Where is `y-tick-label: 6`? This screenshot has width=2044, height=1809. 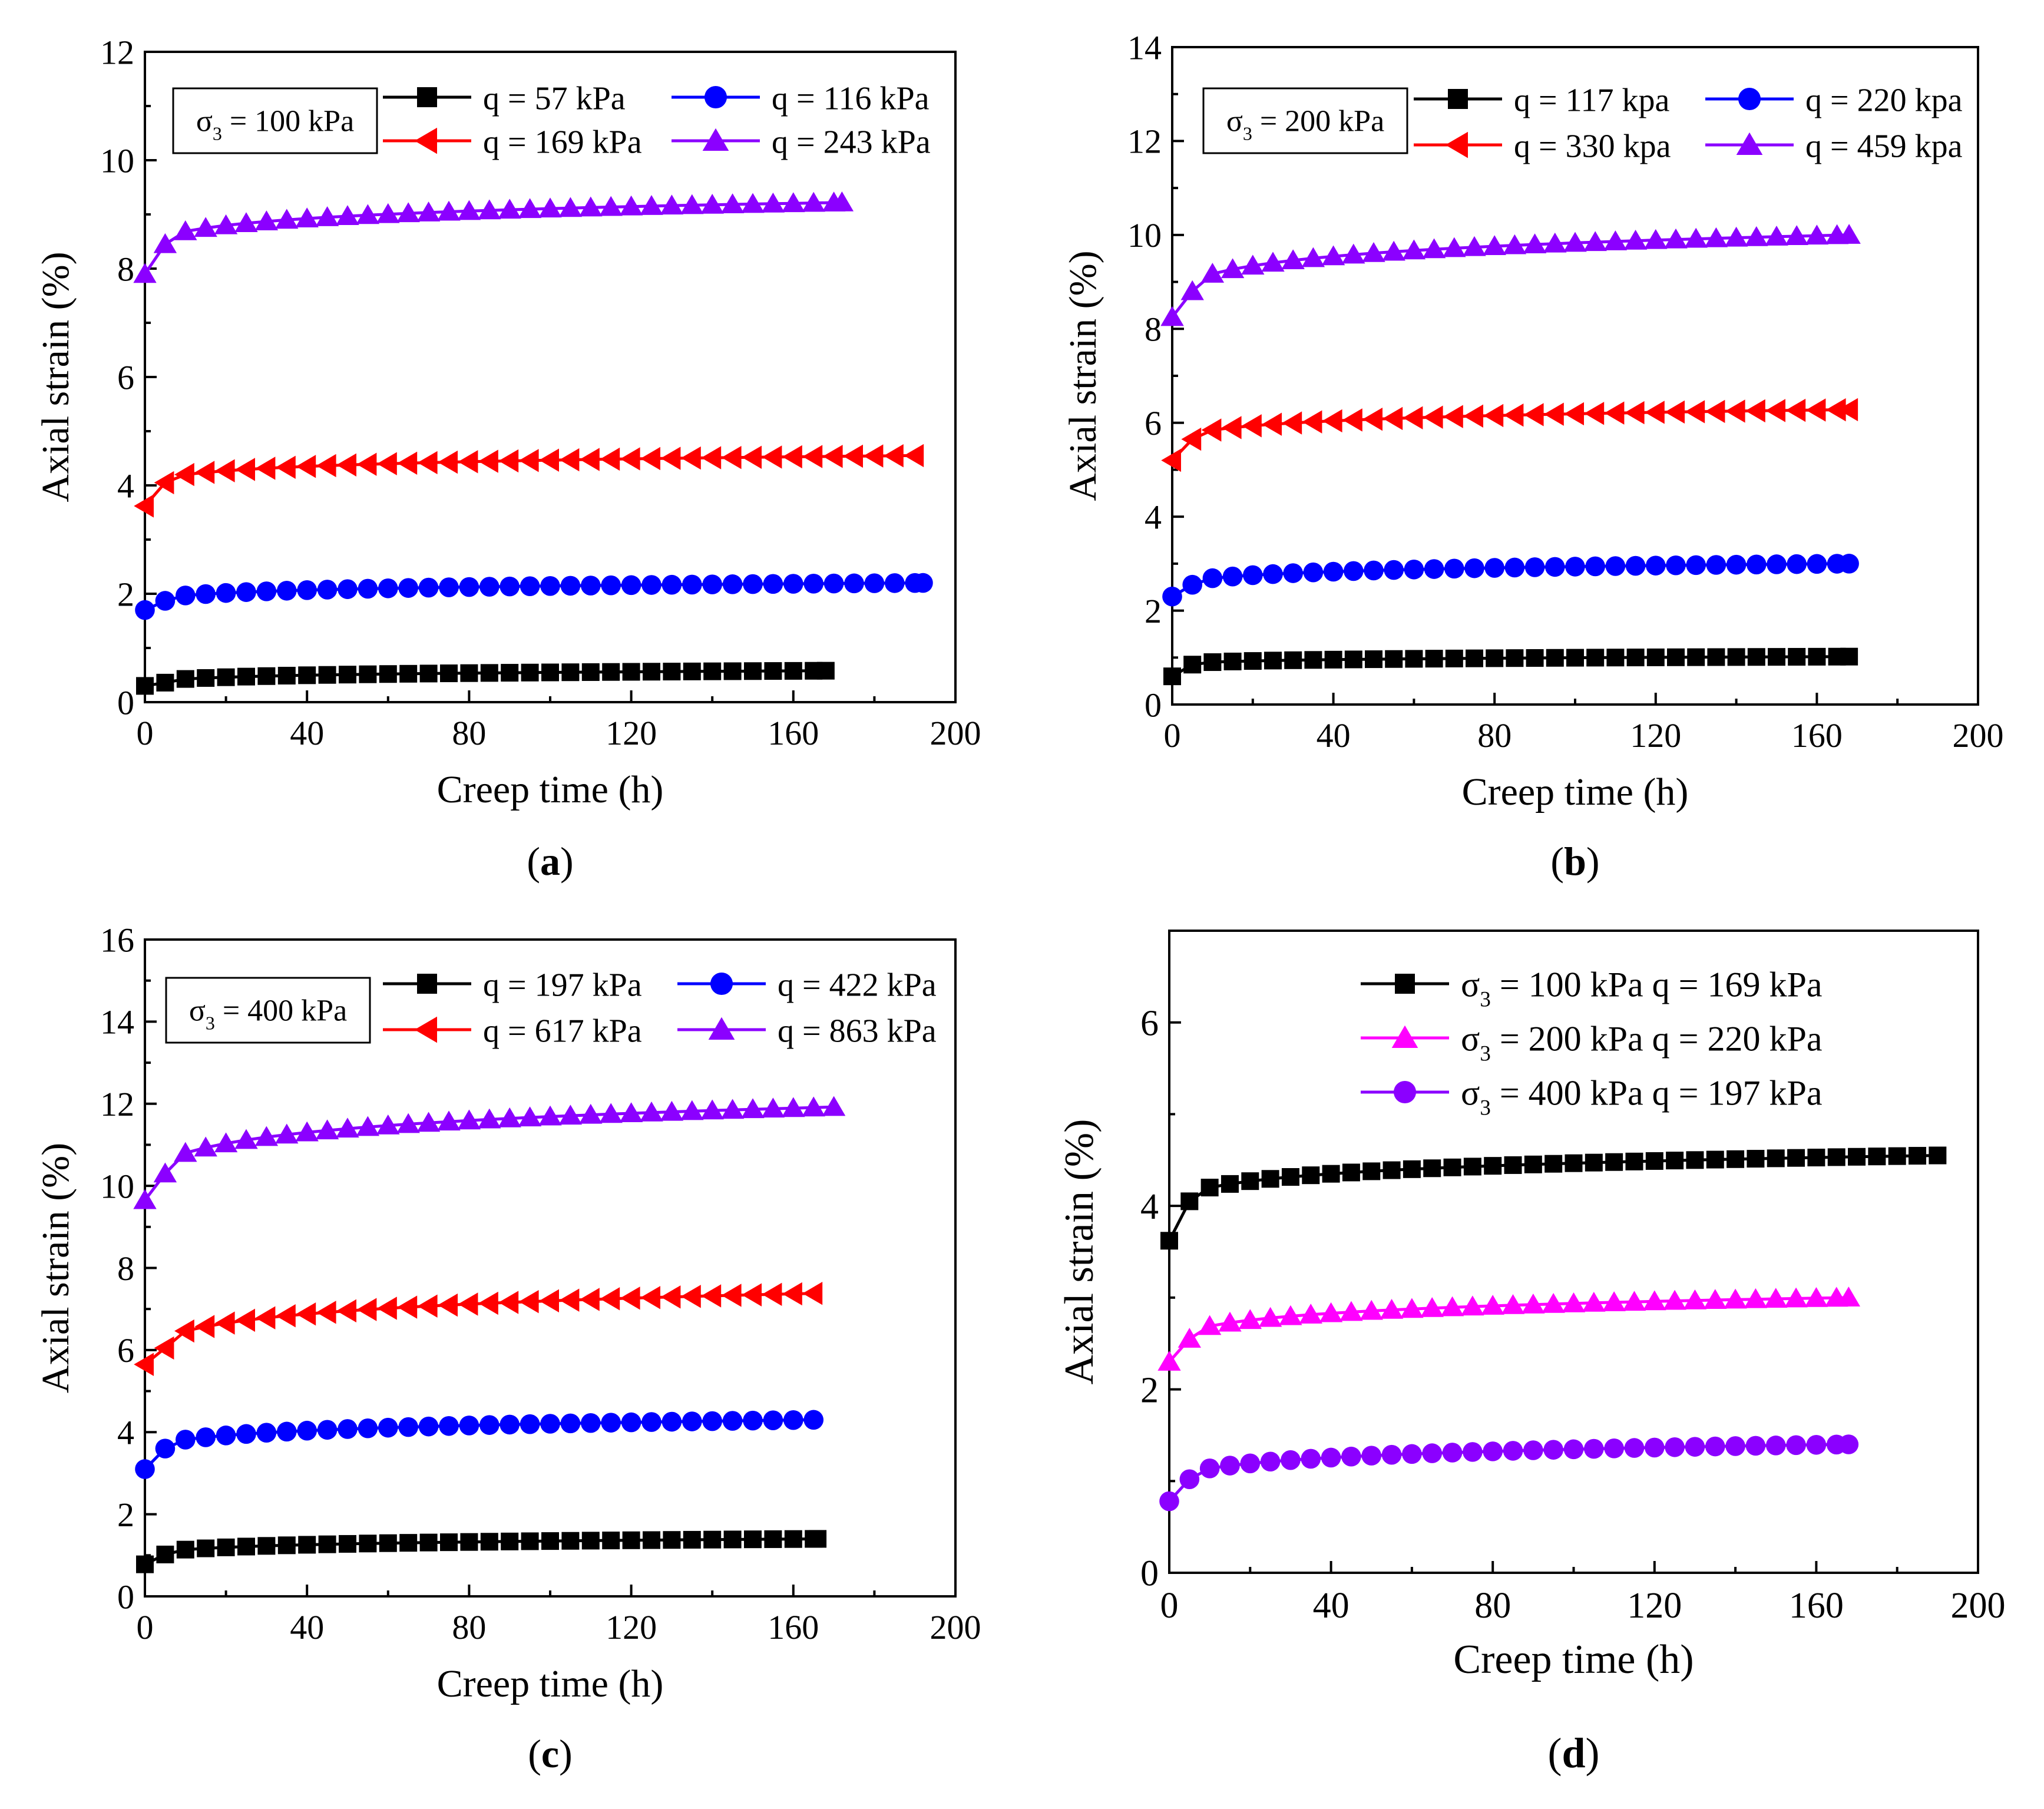 y-tick-label: 6 is located at coordinates (125, 1350).